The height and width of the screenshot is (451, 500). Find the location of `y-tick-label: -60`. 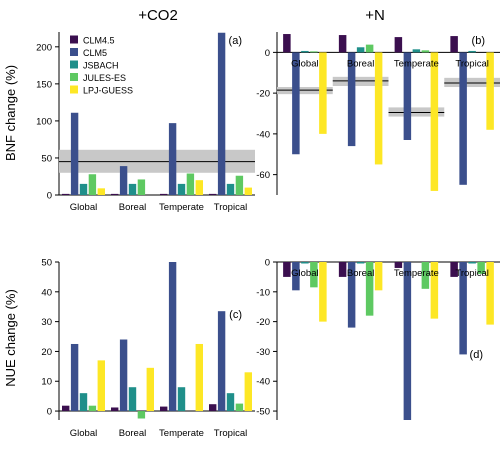

y-tick-label: -60 is located at coordinates (263, 175).